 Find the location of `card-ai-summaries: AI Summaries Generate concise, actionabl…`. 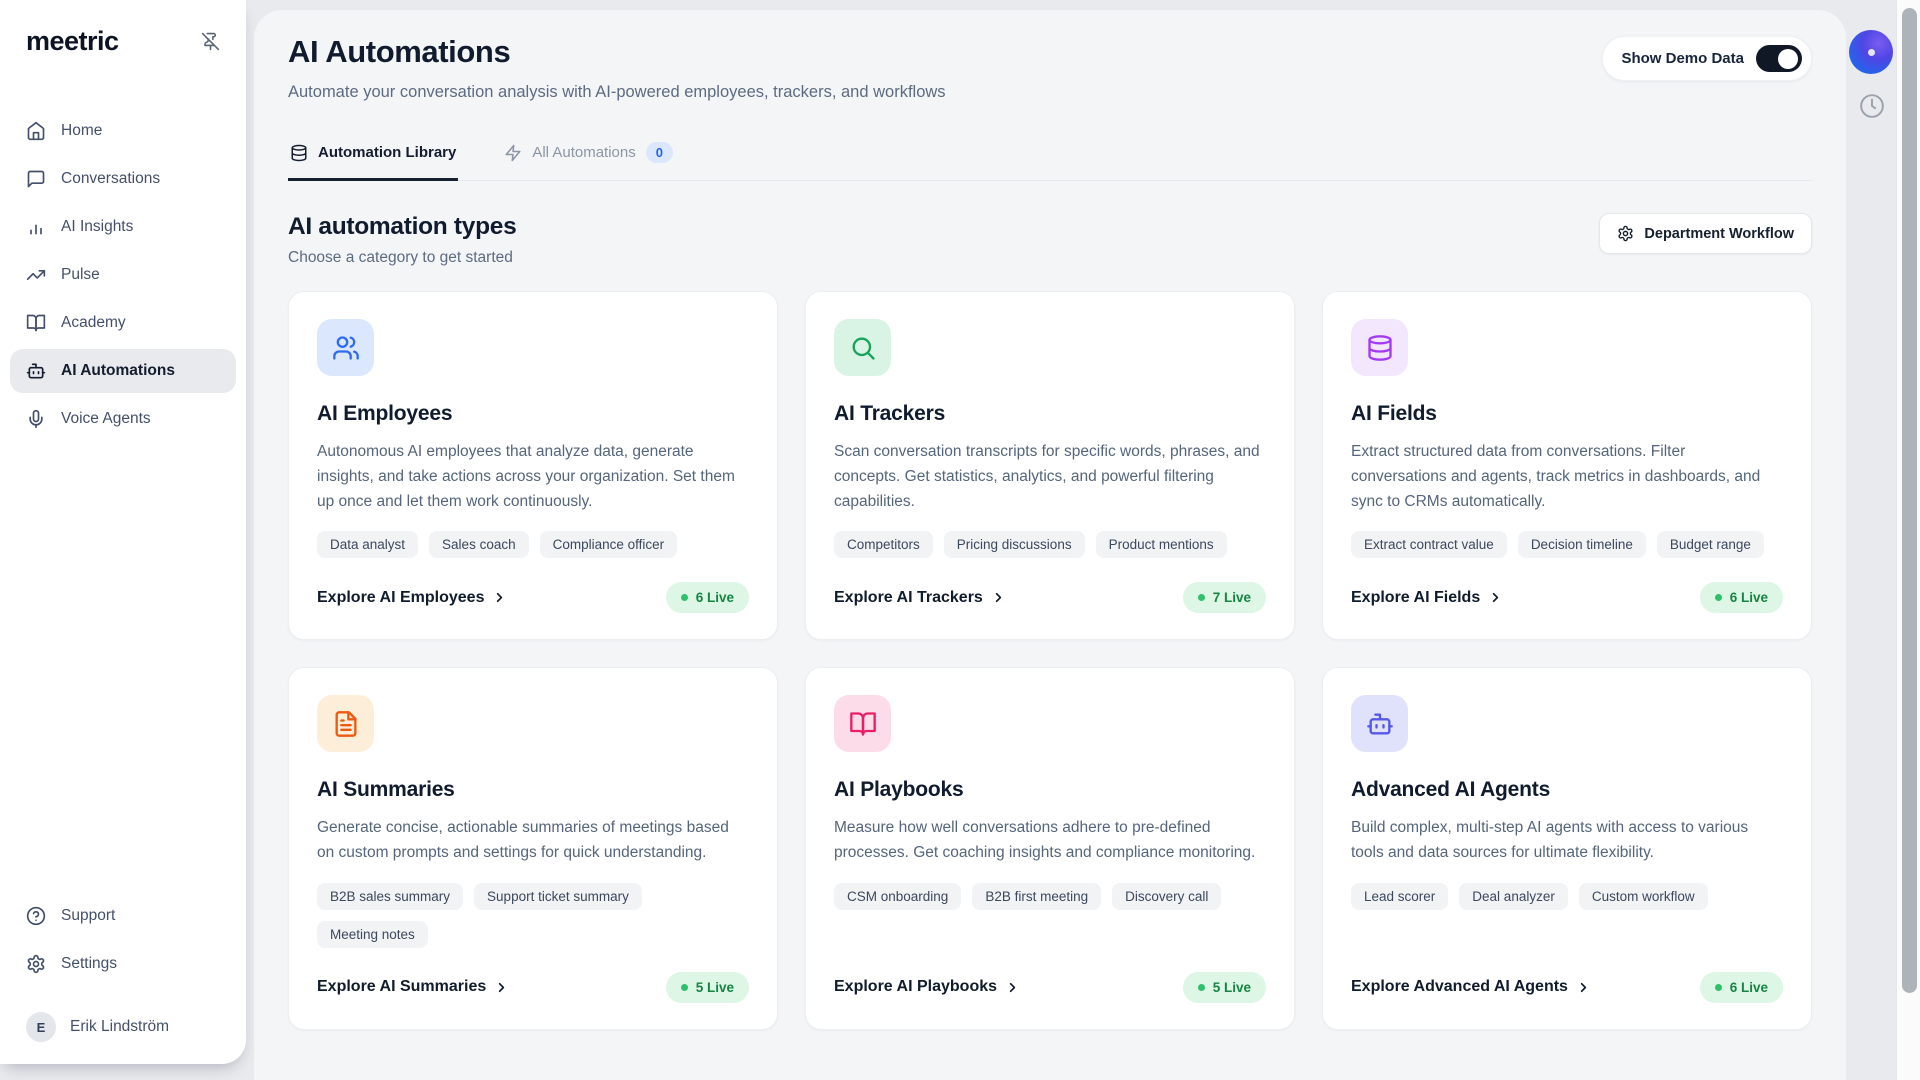

card-ai-summaries: AI Summaries Generate concise, actionabl… is located at coordinates (533, 848).